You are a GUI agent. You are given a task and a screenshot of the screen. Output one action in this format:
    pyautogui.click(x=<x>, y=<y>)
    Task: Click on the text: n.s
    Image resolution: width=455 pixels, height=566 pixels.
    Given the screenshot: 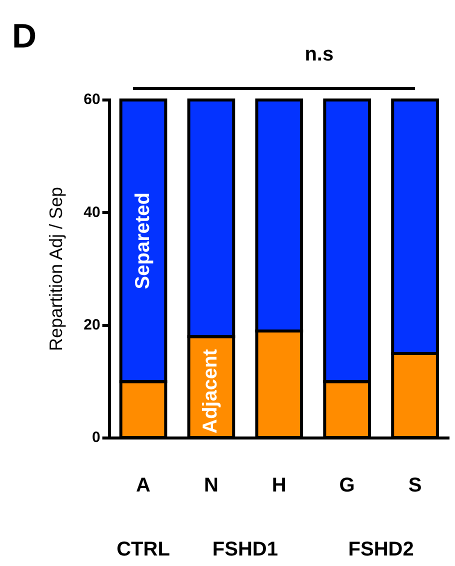 What is the action you would take?
    pyautogui.click(x=319, y=55)
    